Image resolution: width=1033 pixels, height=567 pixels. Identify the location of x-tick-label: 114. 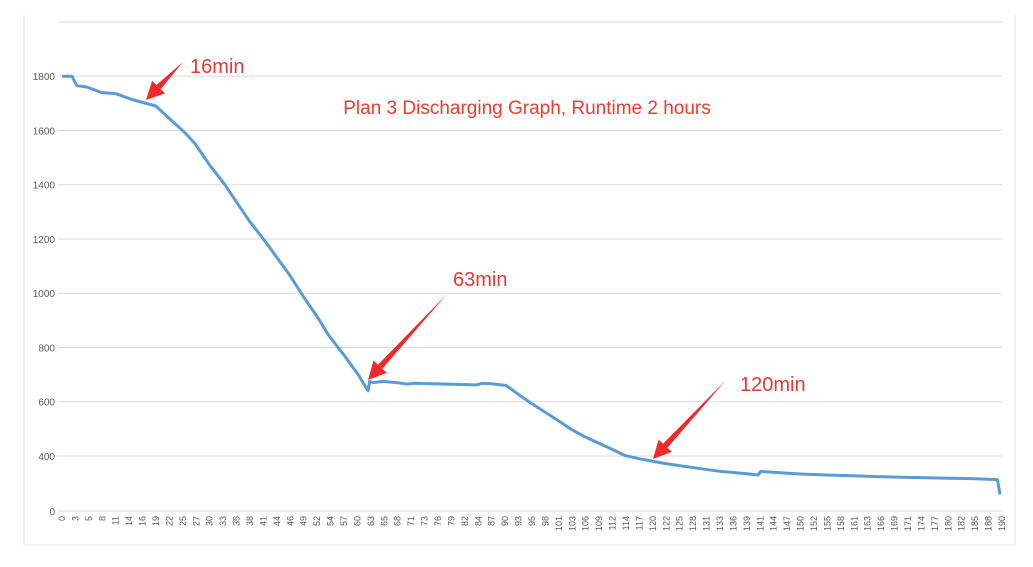
(626, 523).